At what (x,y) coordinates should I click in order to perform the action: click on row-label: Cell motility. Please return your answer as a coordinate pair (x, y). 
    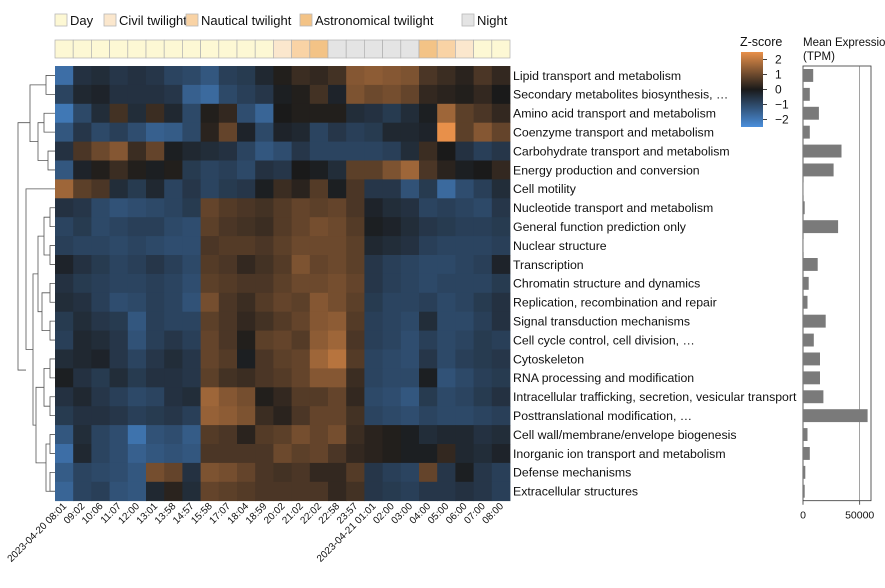
    Looking at the image, I should click on (545, 189).